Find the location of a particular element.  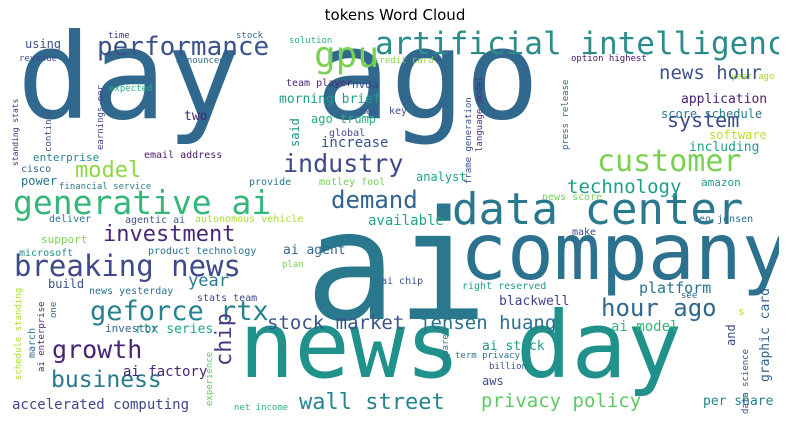

cloud-word: frame generation is located at coordinates (469, 140).